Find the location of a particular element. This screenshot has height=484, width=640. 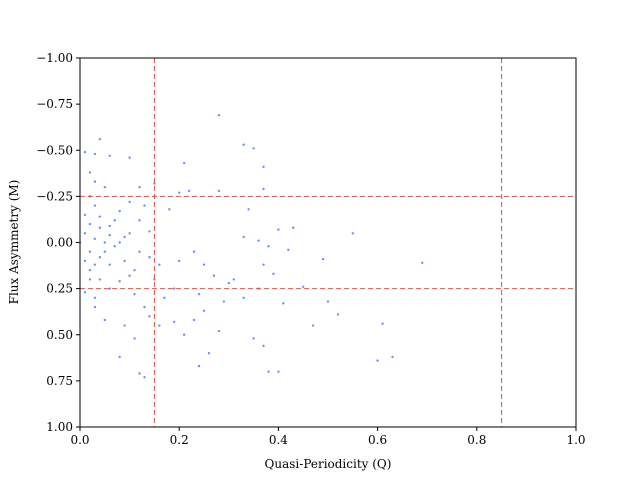

y-tick-label: −1.00 is located at coordinates (54, 58).